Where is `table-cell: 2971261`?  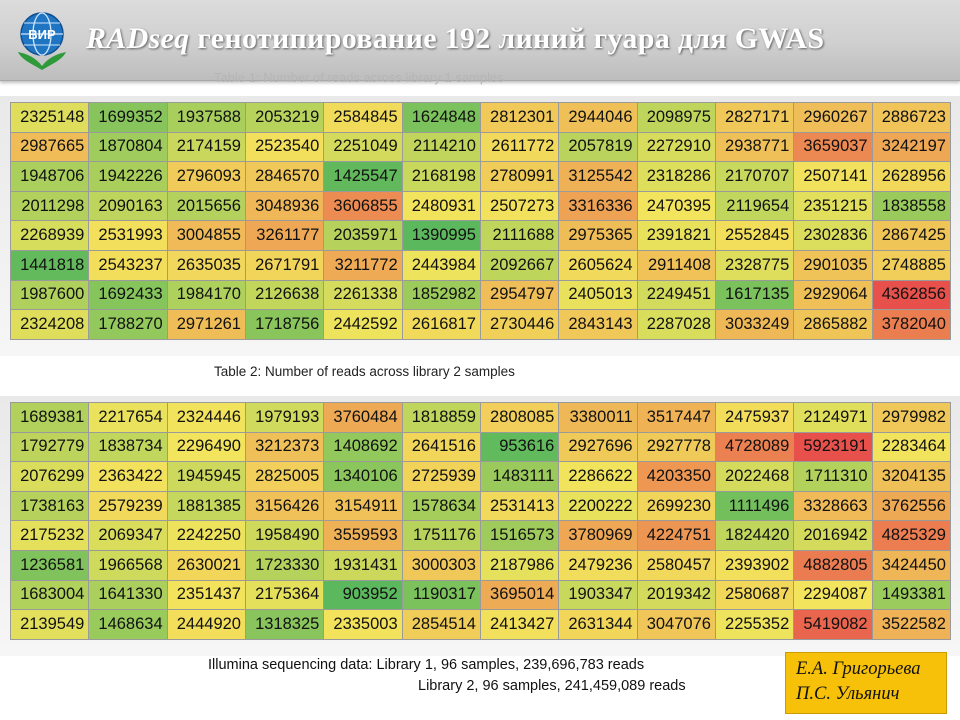
table-cell: 2971261 is located at coordinates (206, 324).